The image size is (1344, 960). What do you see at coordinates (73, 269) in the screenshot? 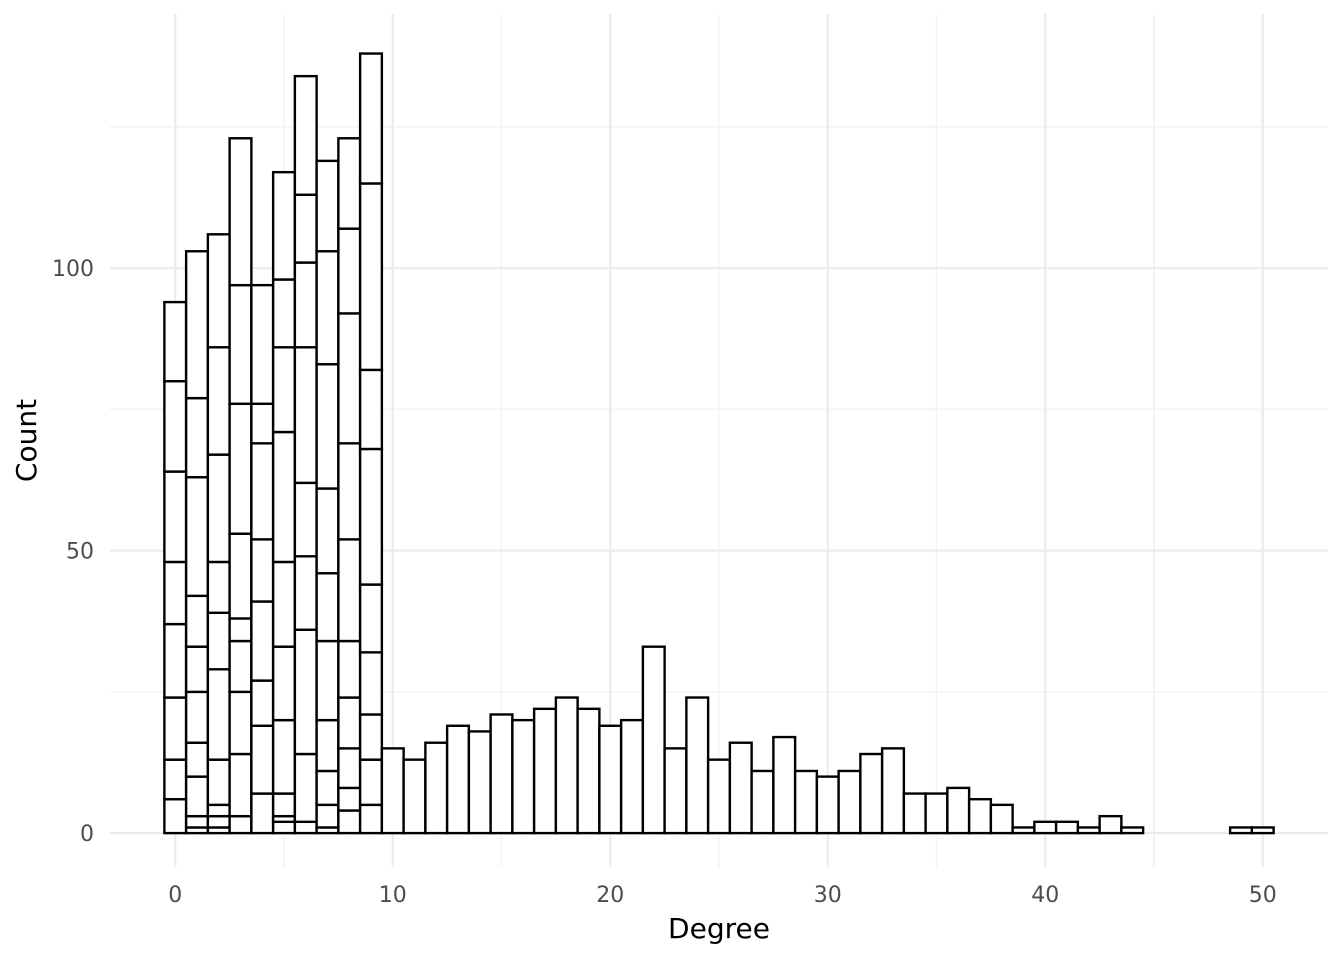
I see `y-tick-label: 100` at bounding box center [73, 269].